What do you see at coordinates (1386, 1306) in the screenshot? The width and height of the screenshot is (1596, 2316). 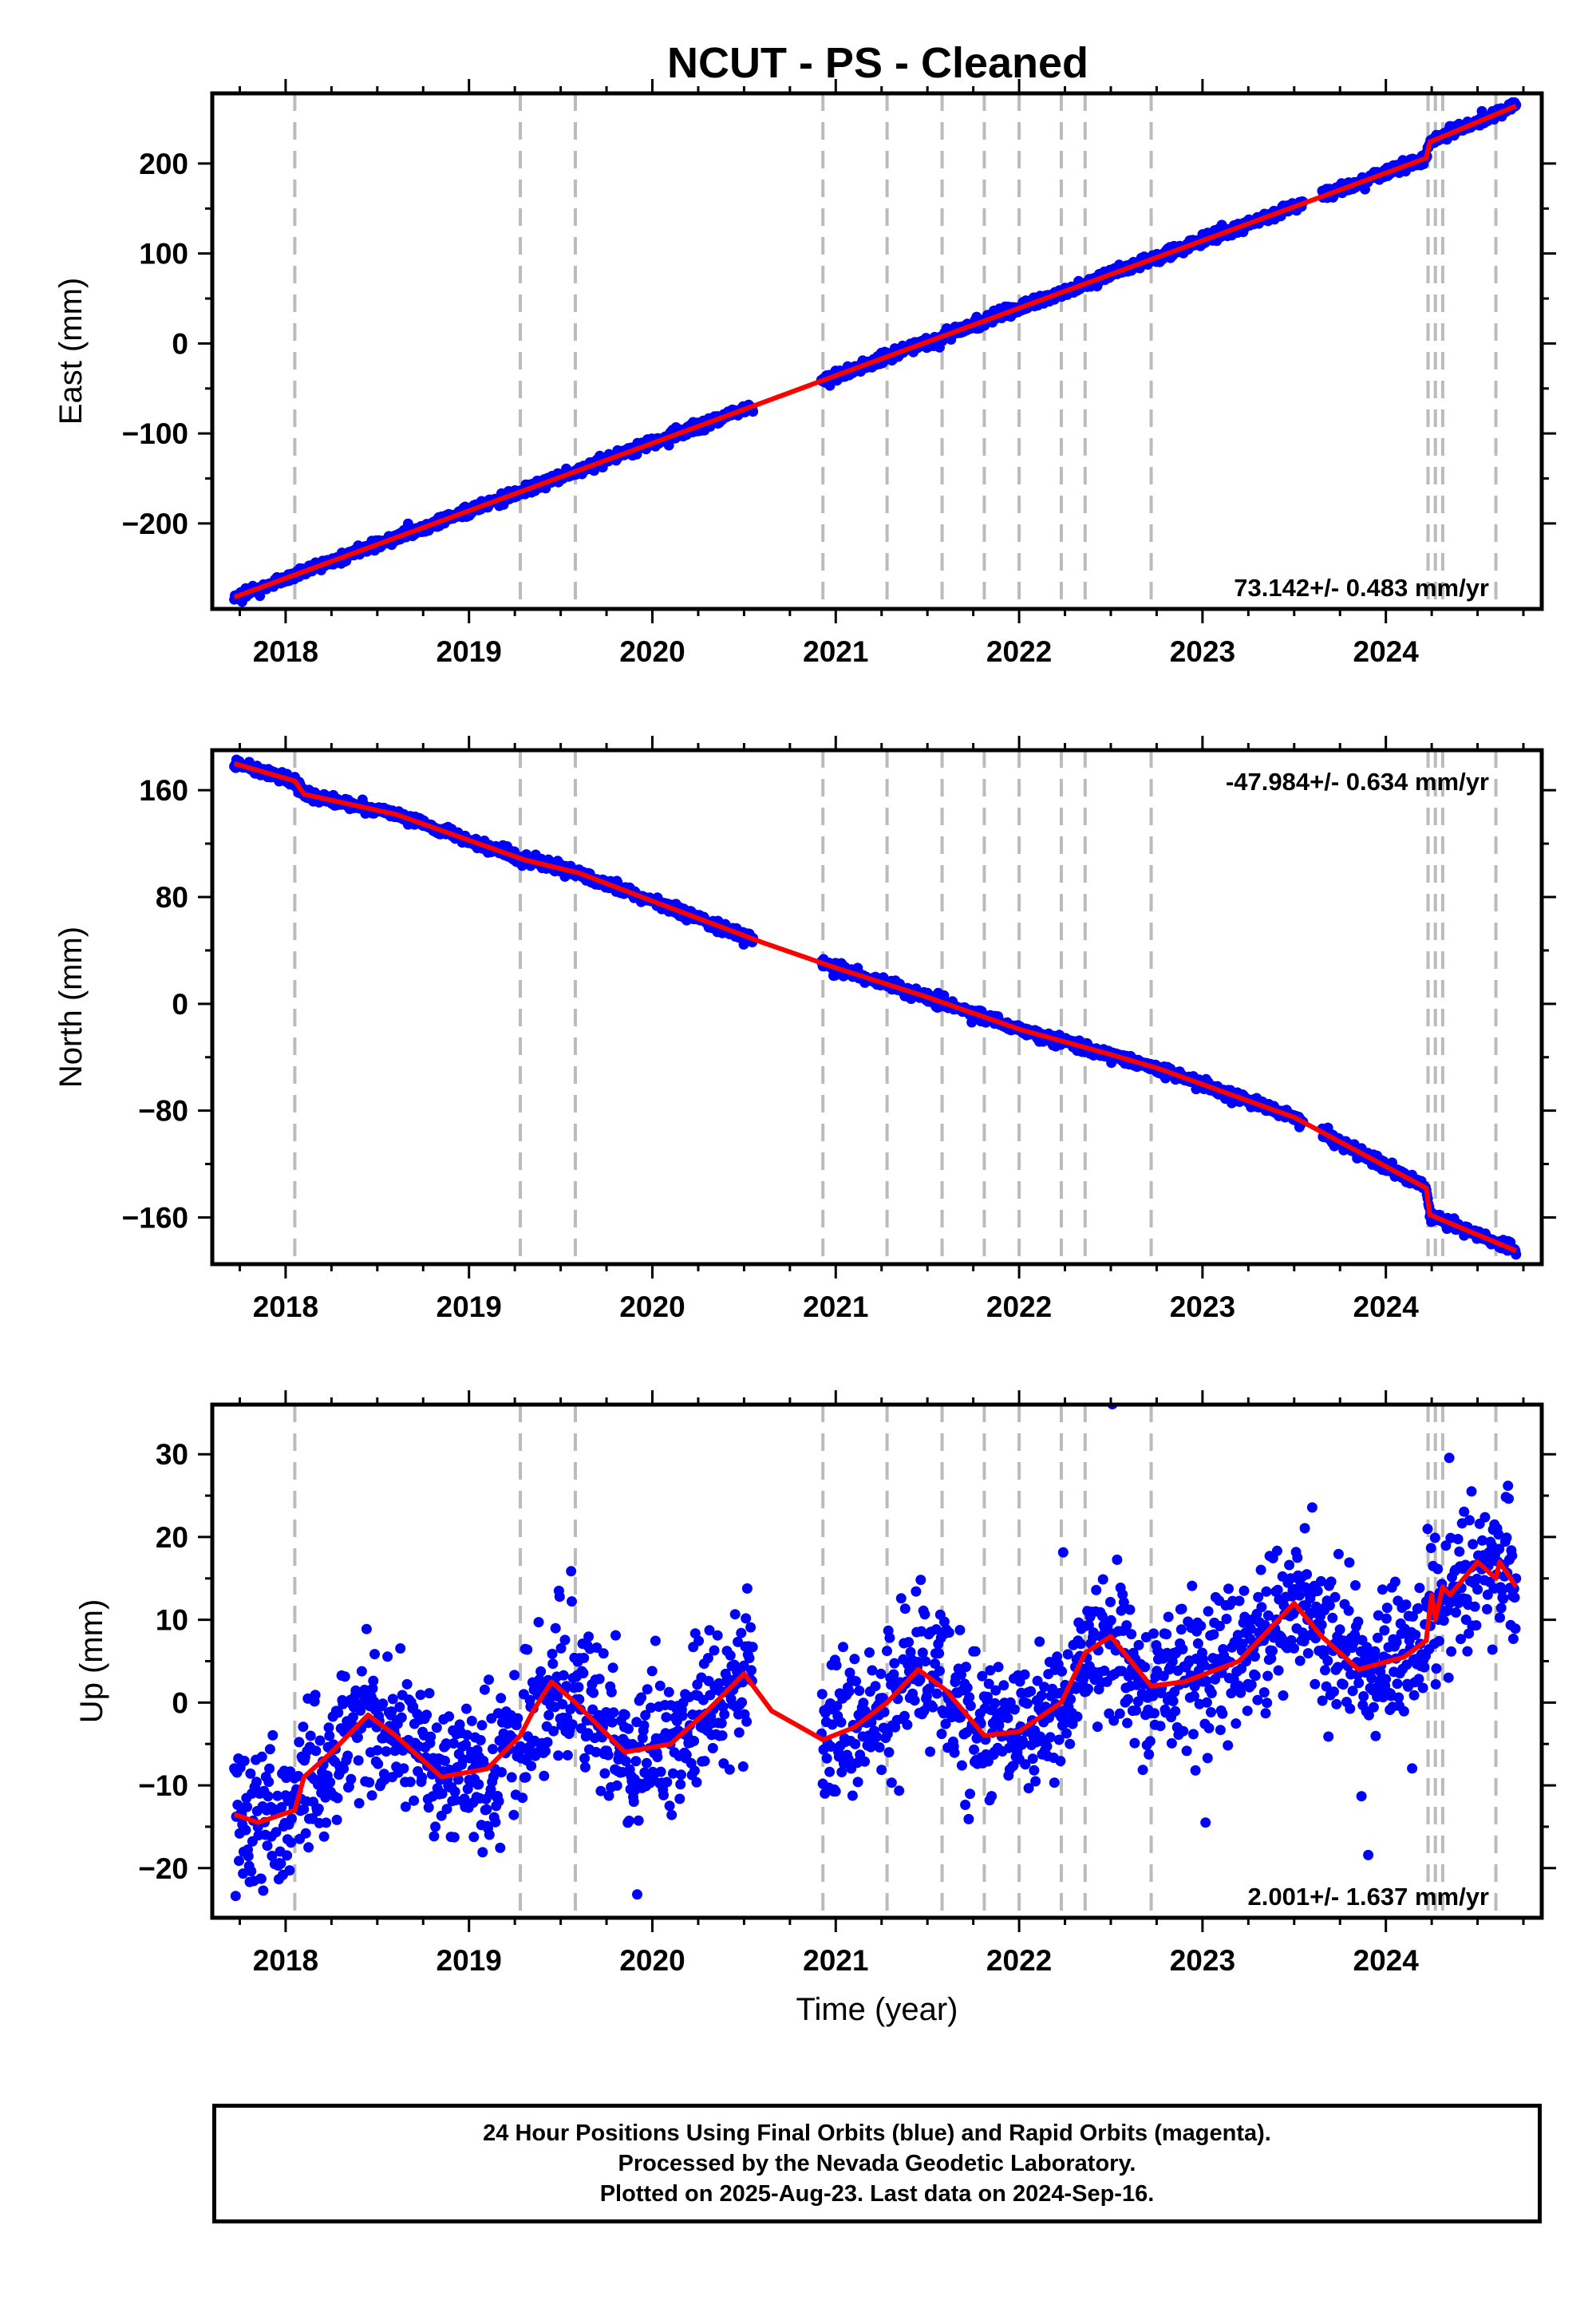 I see `x-tick-label: 2024` at bounding box center [1386, 1306].